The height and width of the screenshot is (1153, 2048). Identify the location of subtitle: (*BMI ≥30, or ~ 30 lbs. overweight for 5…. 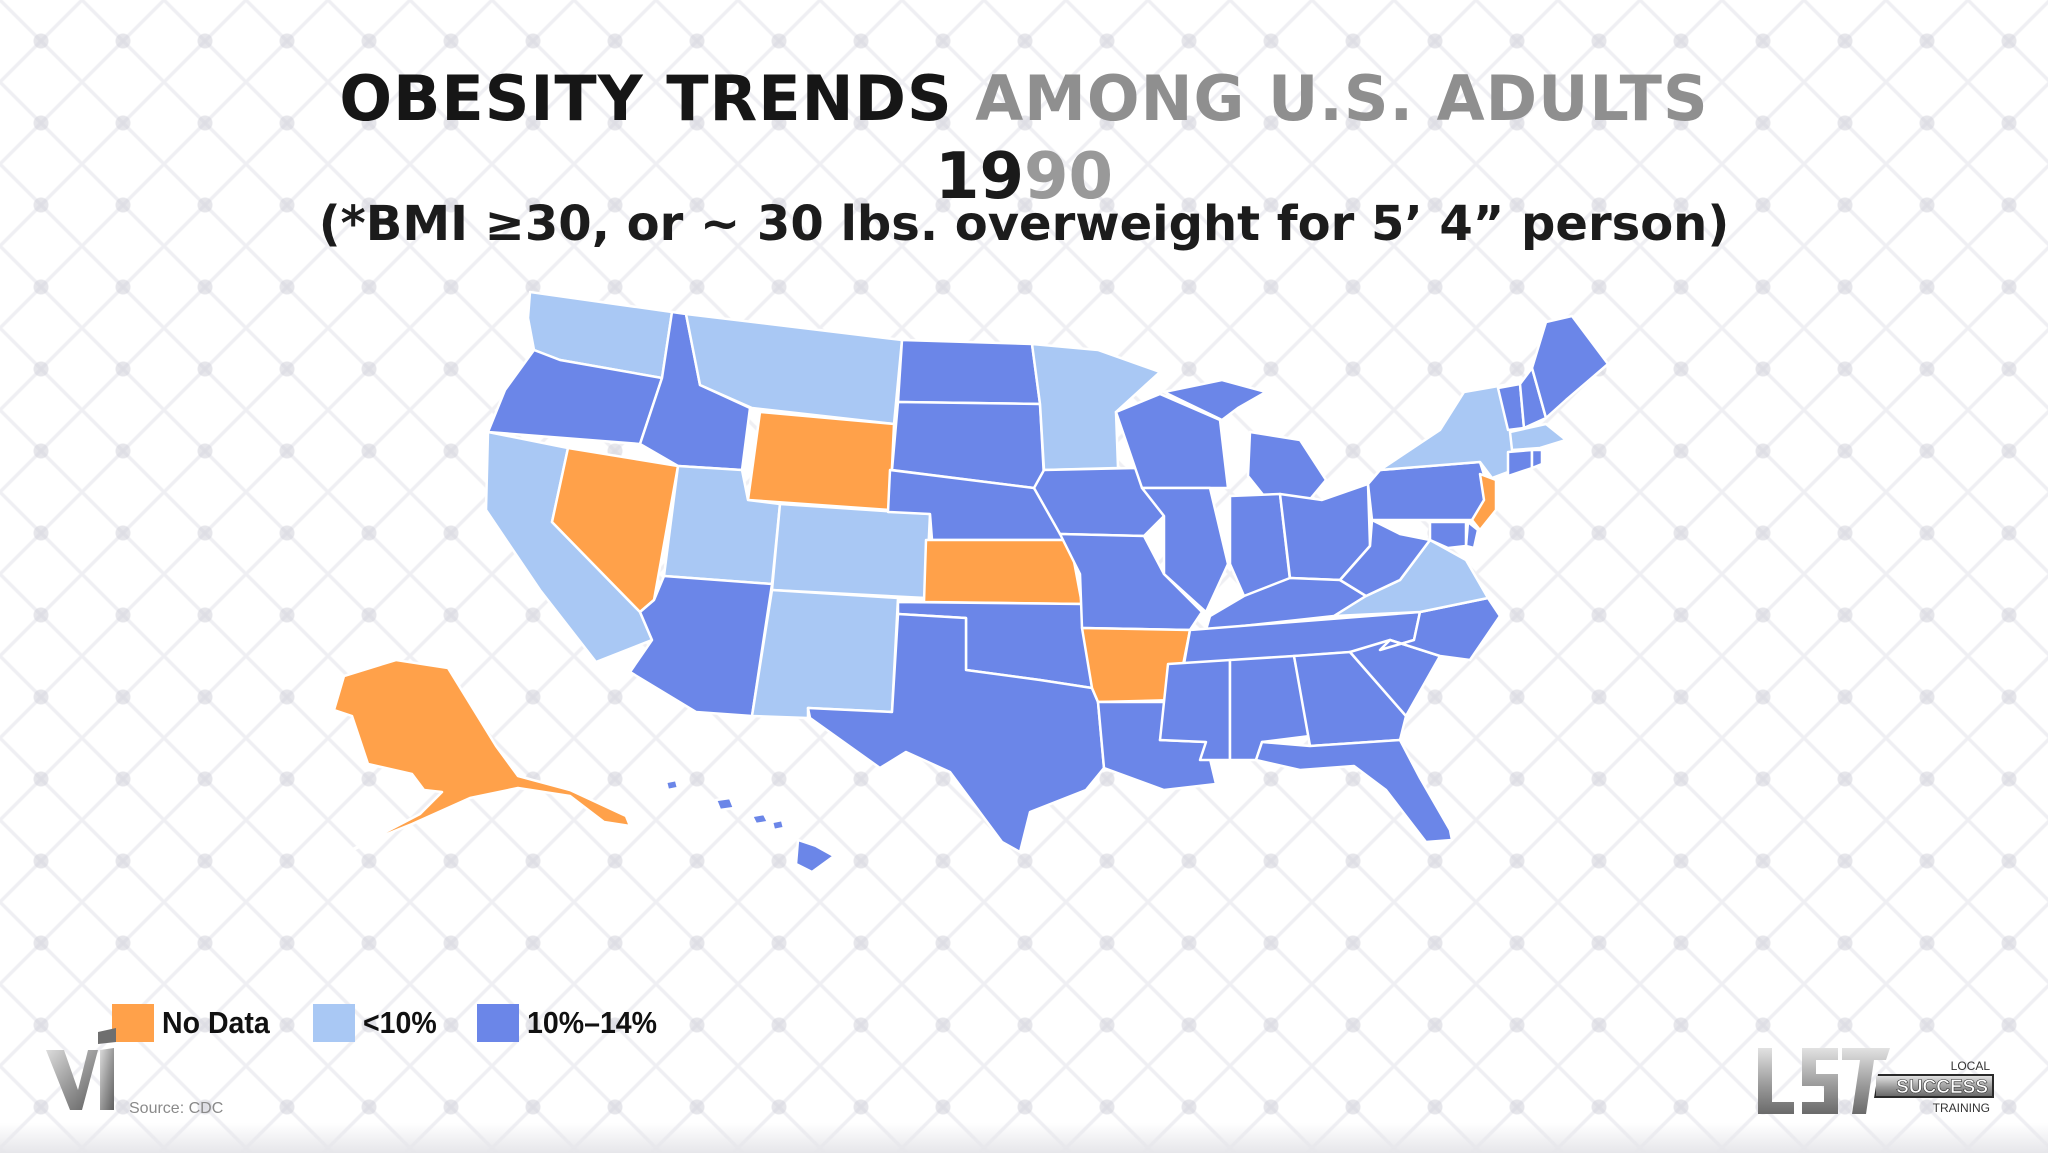
(1024, 224).